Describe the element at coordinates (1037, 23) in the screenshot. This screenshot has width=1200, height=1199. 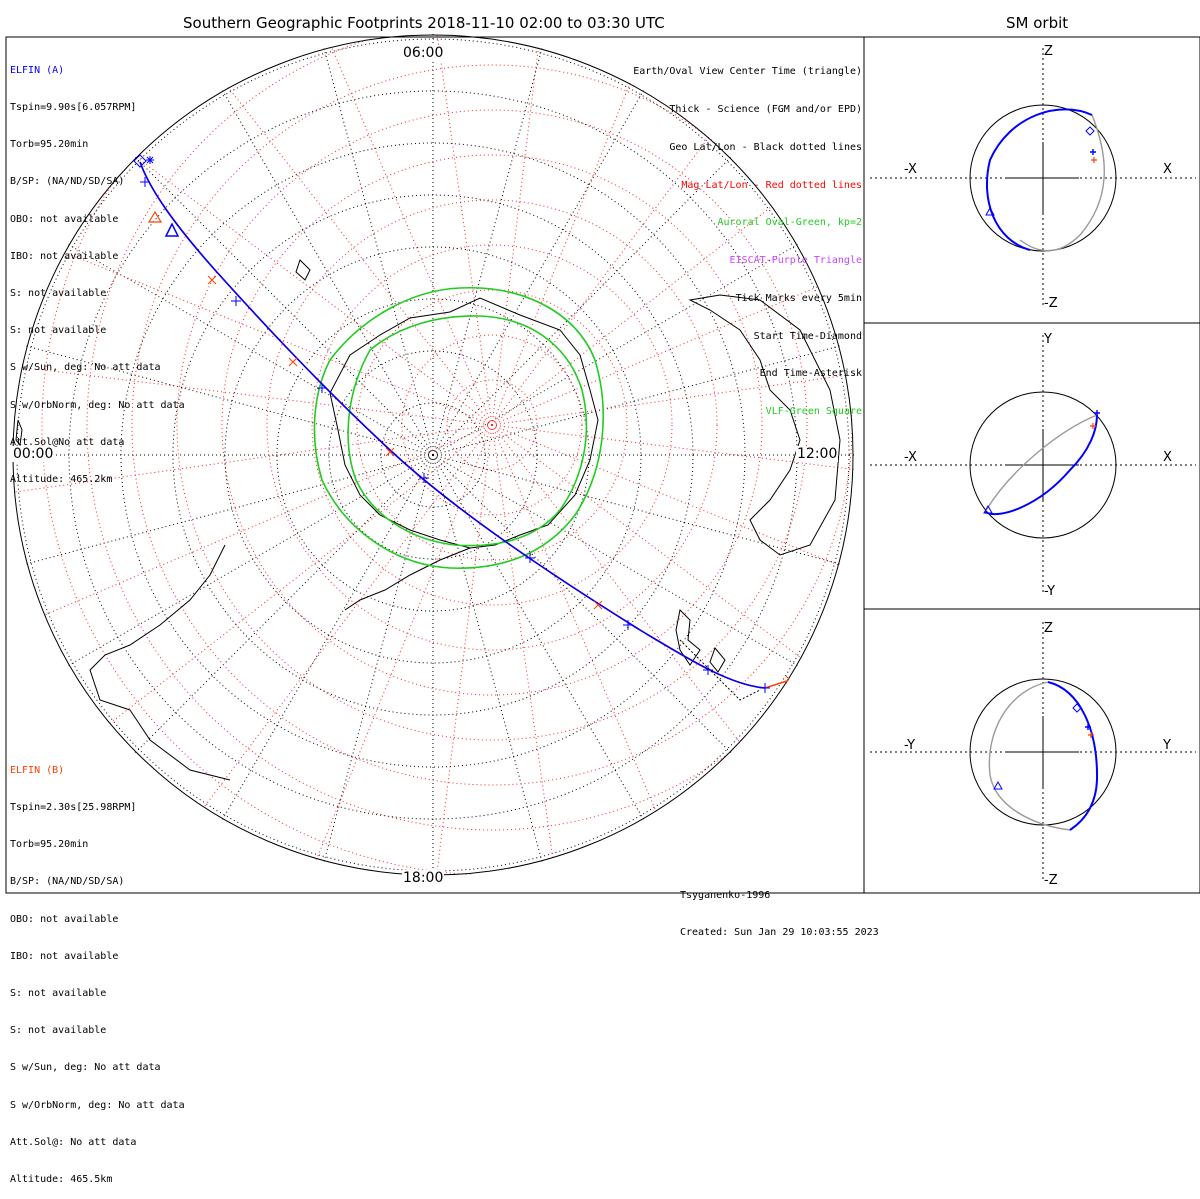
I see `side-title: SM orbit` at that location.